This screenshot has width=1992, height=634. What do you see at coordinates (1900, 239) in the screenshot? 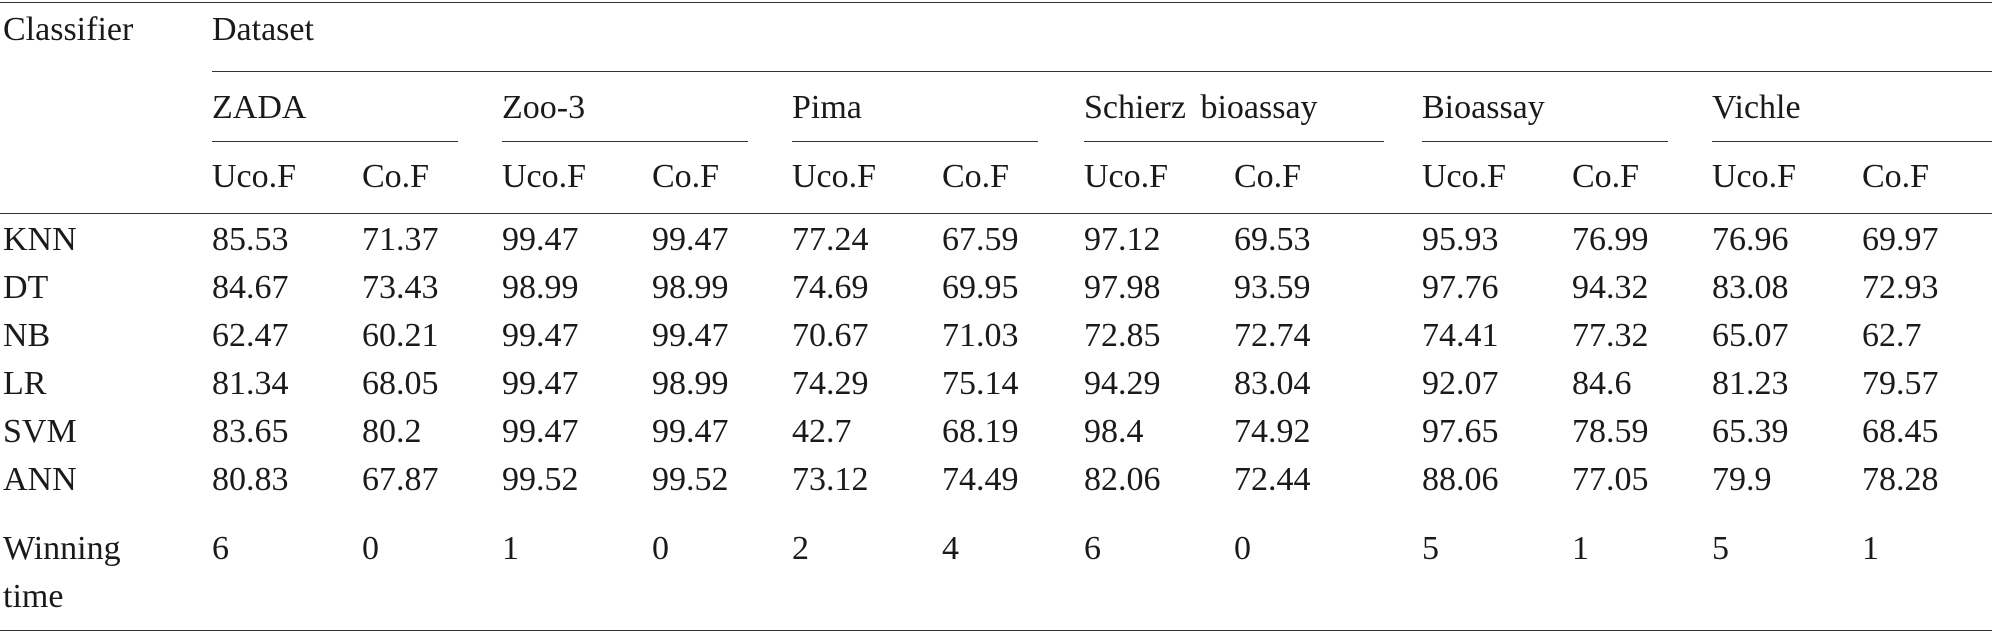
I see `table-cell: 69.97` at bounding box center [1900, 239].